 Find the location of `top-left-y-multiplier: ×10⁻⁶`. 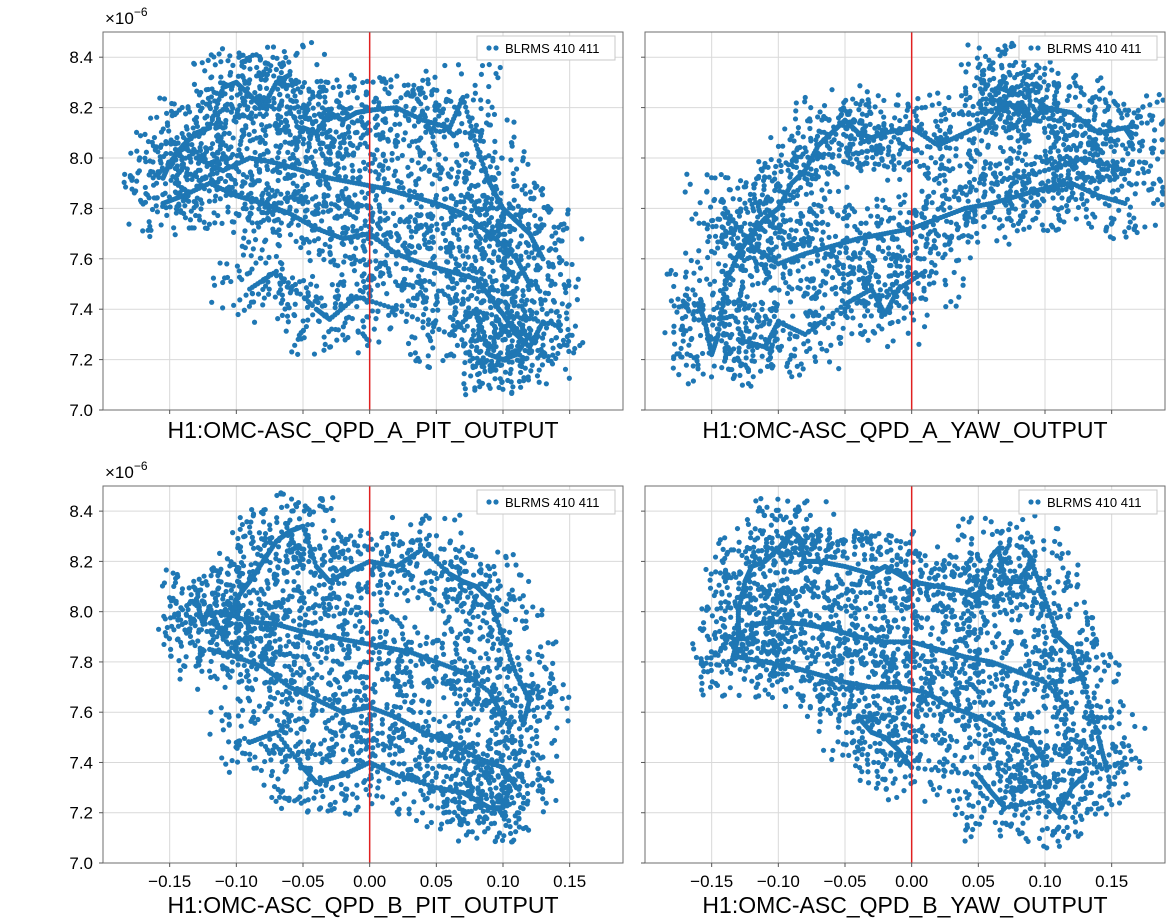

top-left-y-multiplier: ×10⁻⁶ is located at coordinates (126, 16).